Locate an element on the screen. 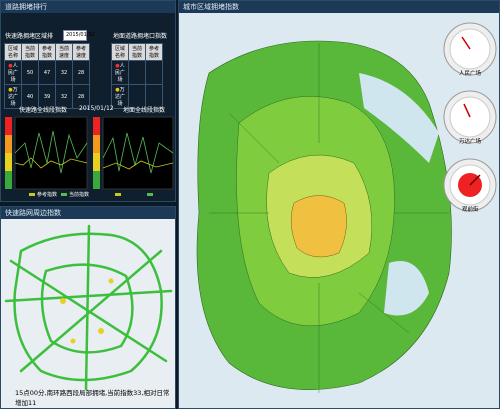  chart-title: 快速路全线段指数 is located at coordinates (43, 110).